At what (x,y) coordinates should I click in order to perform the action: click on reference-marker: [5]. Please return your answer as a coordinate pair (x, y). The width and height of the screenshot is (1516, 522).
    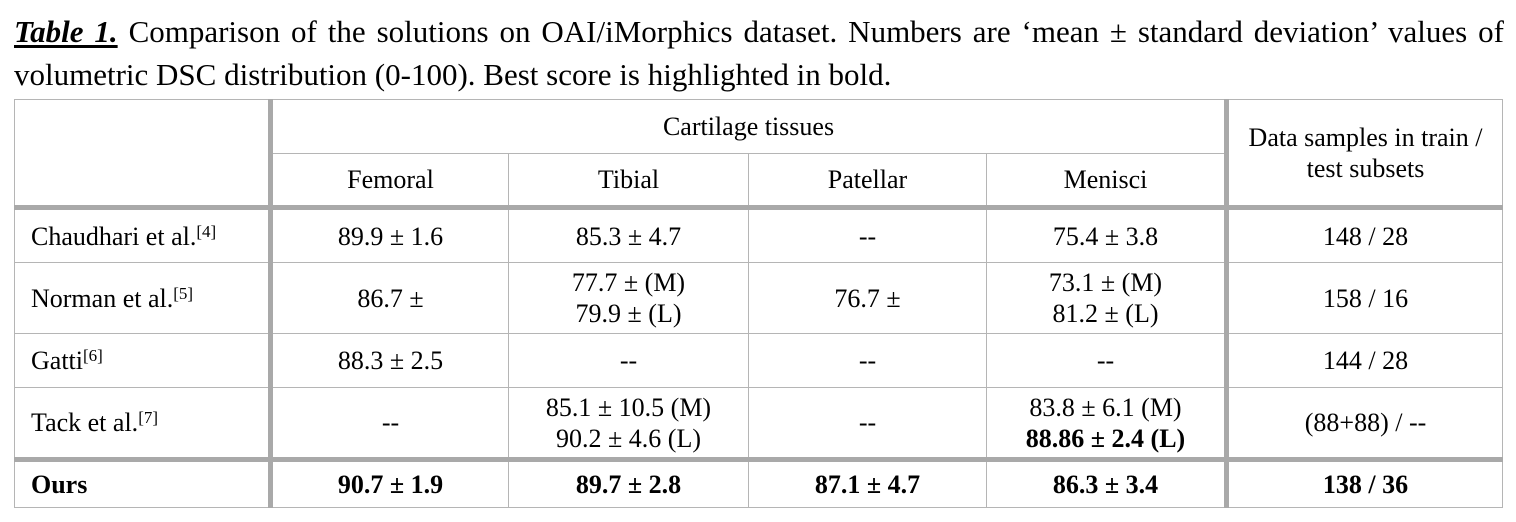
    Looking at the image, I should click on (183, 293).